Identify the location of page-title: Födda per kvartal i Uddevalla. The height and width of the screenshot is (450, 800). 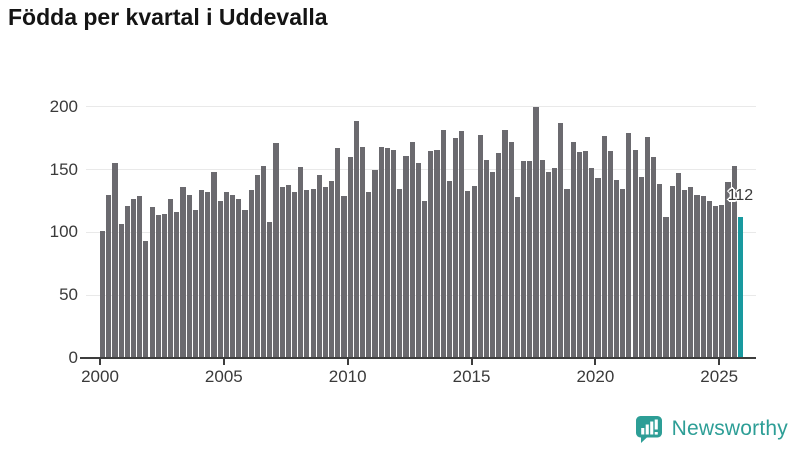
(168, 17).